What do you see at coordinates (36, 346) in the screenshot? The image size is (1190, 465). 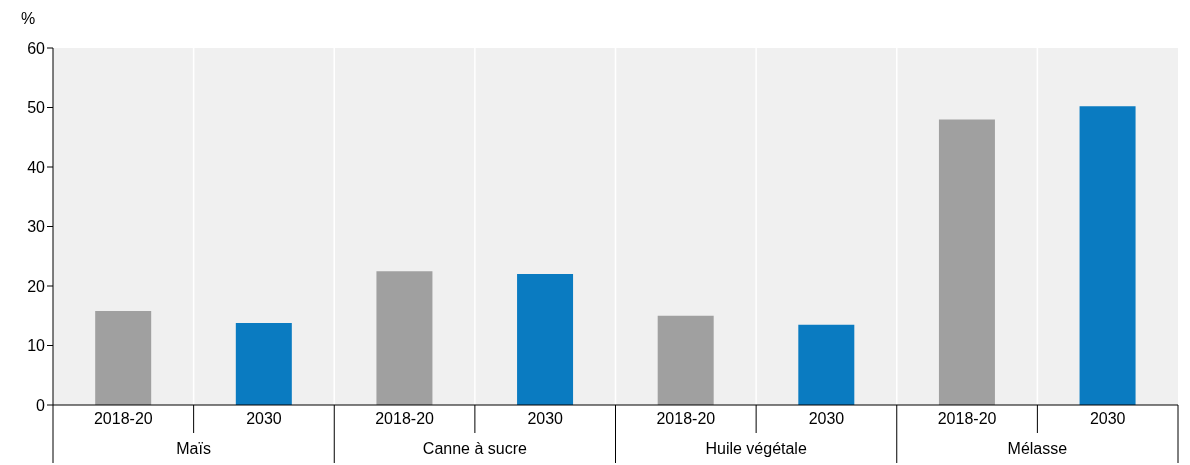 I see `y-tick-label: 10` at bounding box center [36, 346].